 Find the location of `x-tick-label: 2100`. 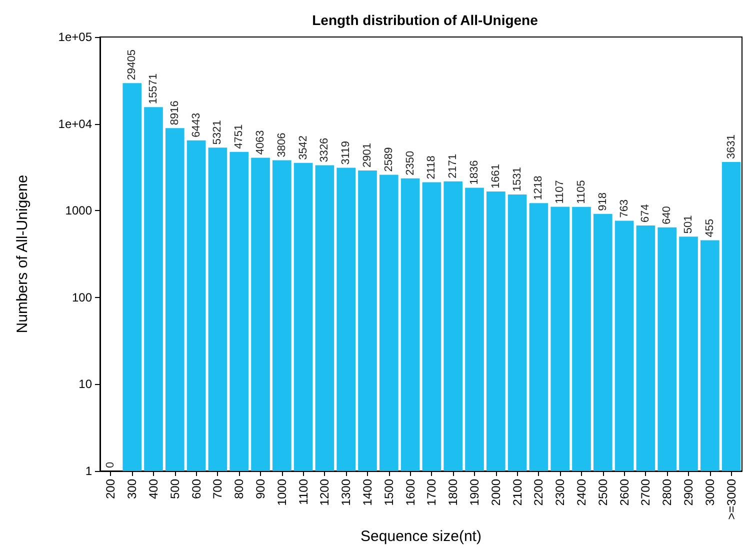

x-tick-label: 2100 is located at coordinates (517, 492).